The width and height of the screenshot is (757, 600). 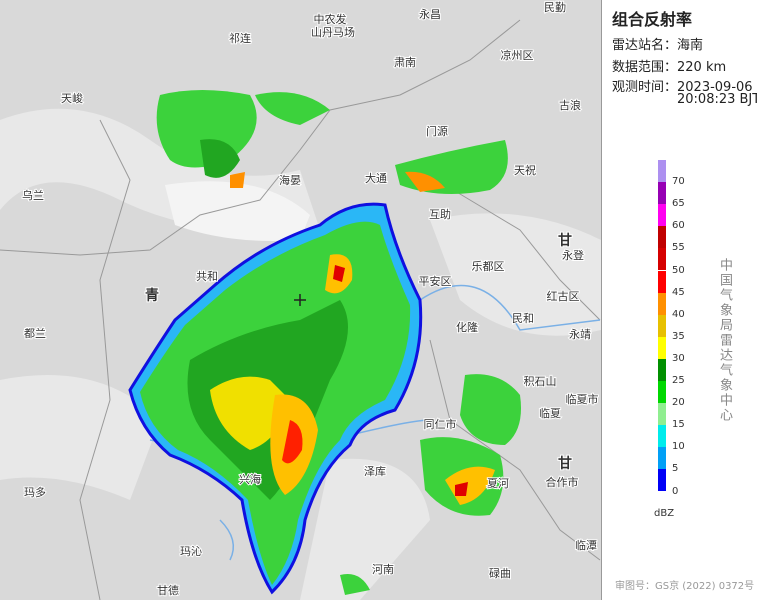 I want to click on station-row: 雷达站名：海南, so click(x=657, y=43).